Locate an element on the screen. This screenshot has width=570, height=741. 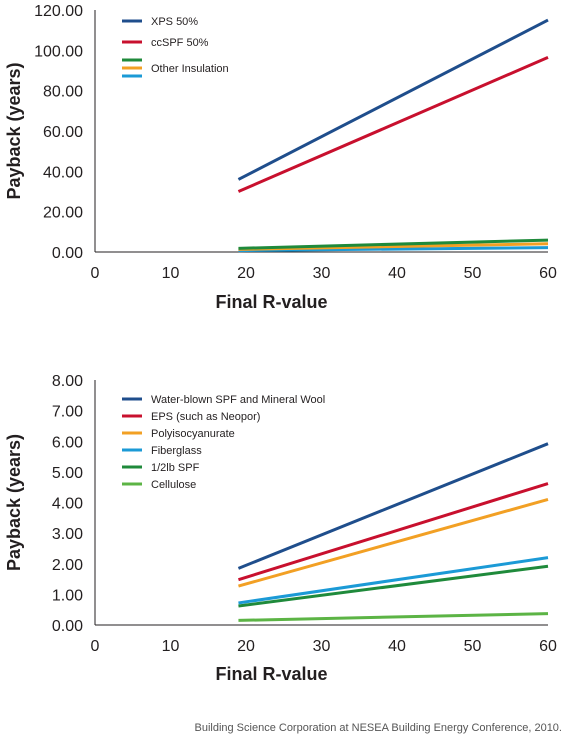
chart-1-legend-label: XPS 50% is located at coordinates (174, 22).